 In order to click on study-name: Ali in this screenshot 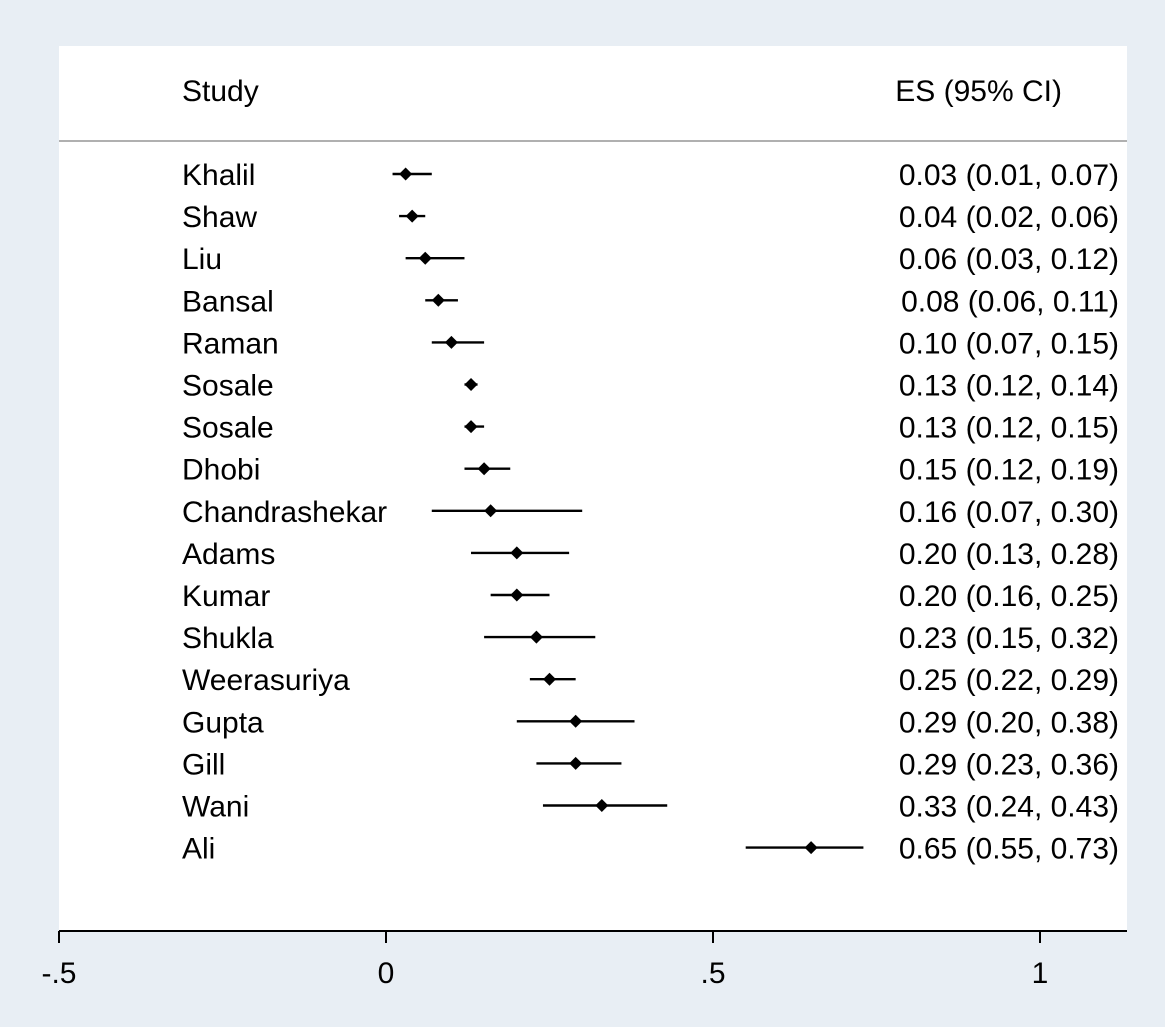, I will do `click(198, 849)`.